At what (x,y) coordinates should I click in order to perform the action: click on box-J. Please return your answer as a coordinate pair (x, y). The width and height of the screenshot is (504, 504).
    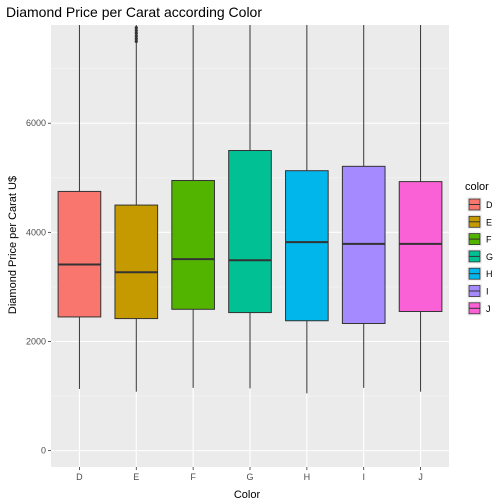
    Looking at the image, I should click on (420, 208).